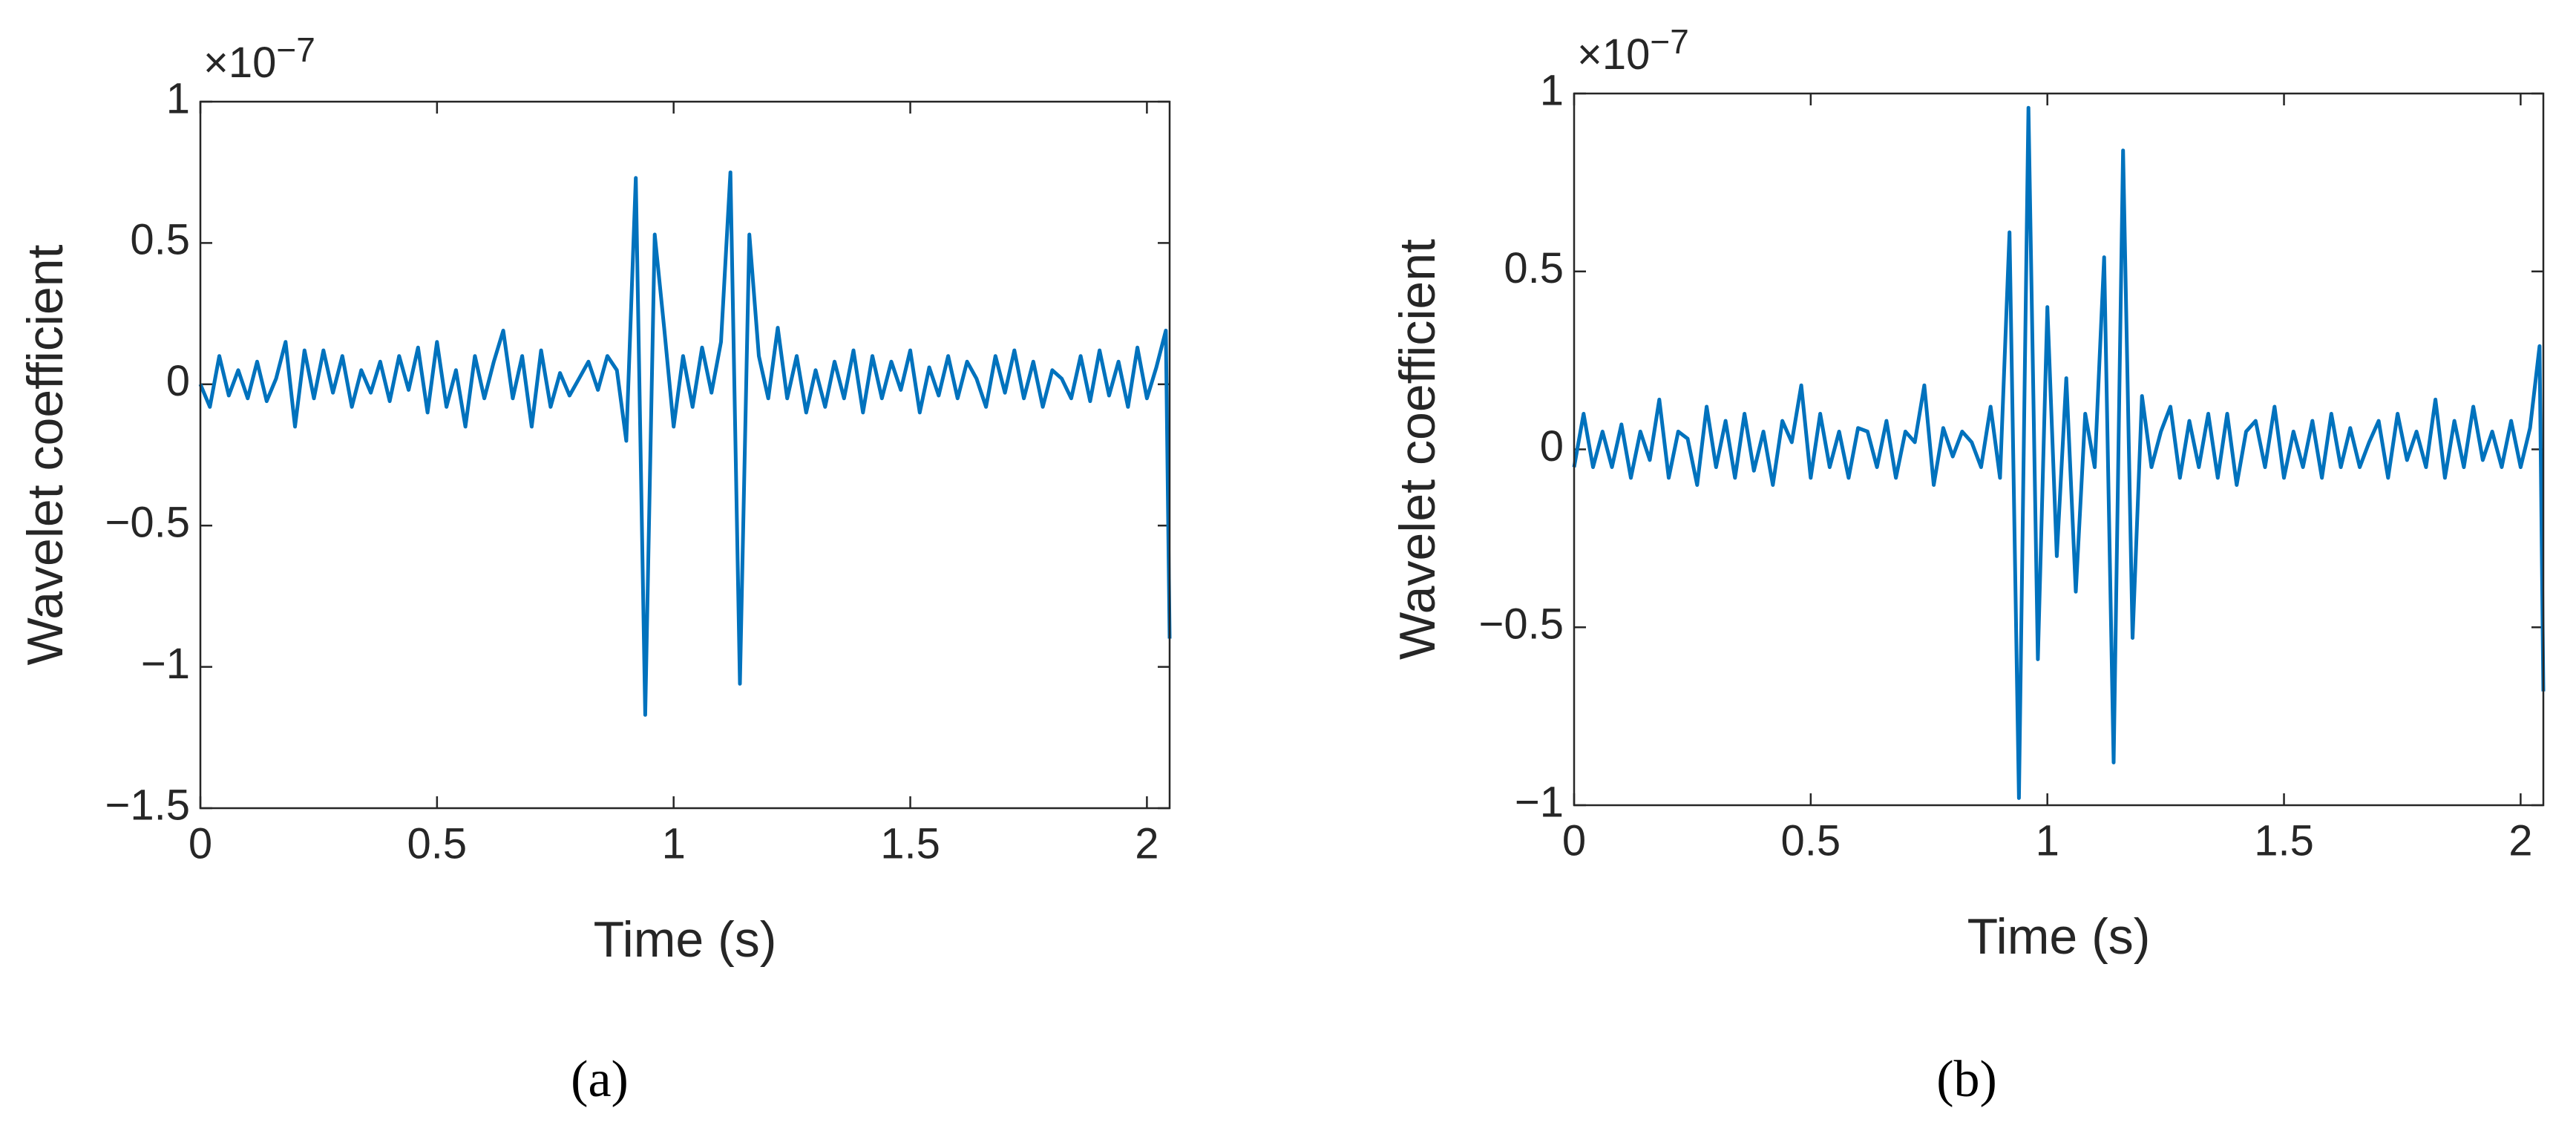 This screenshot has width=2576, height=1131. What do you see at coordinates (148, 805) in the screenshot?
I see `y-tick-label: −1.5` at bounding box center [148, 805].